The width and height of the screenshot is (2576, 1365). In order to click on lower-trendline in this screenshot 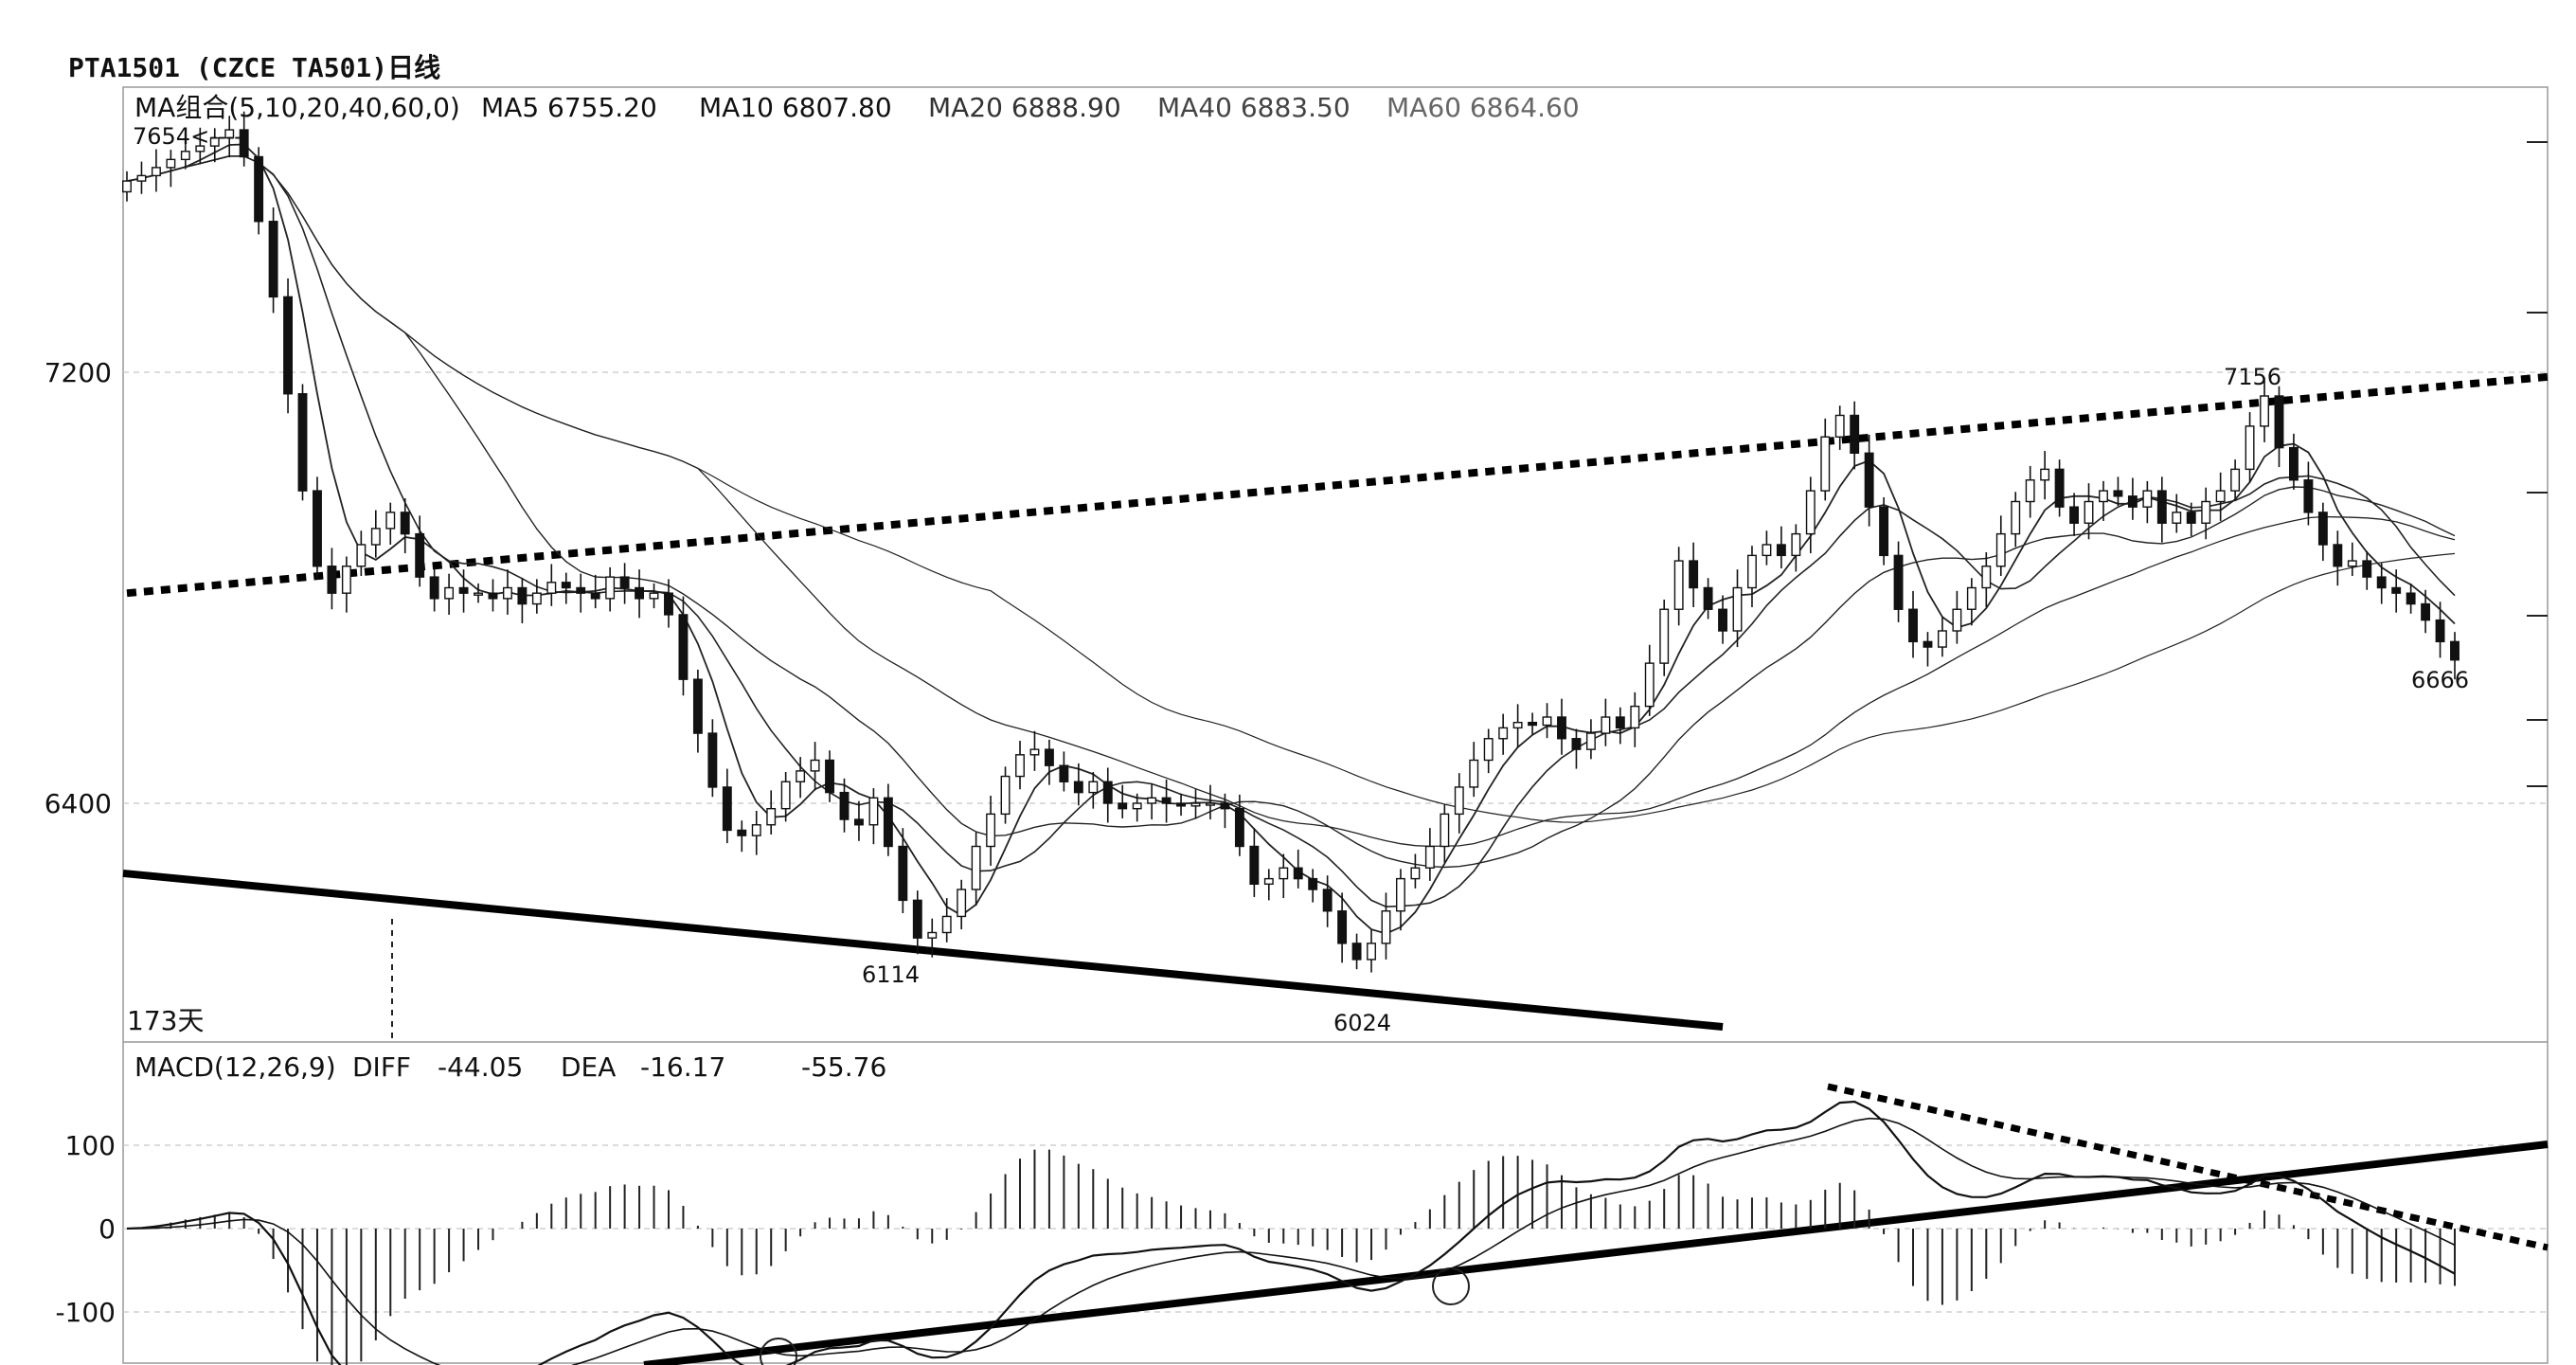, I will do `click(923, 950)`.